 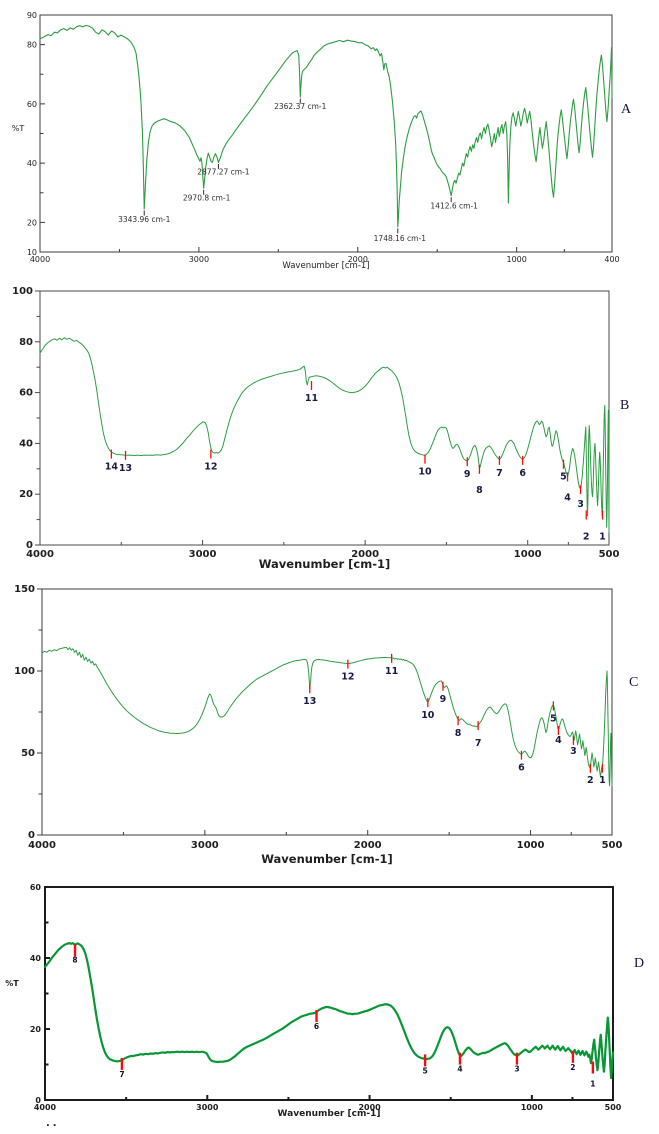 I want to click on cropped-text-artifact: .., so click(x=53, y=1123).